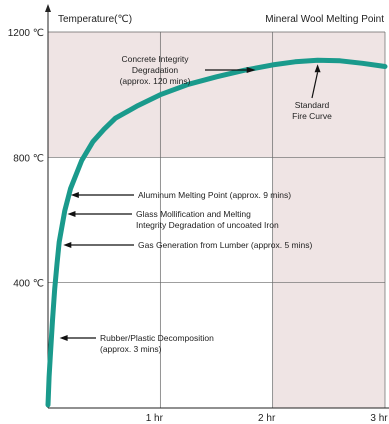 Image resolution: width=389 pixels, height=424 pixels. Describe the element at coordinates (71, 214) in the screenshot. I see `glass-mollification-arrow-head` at that location.